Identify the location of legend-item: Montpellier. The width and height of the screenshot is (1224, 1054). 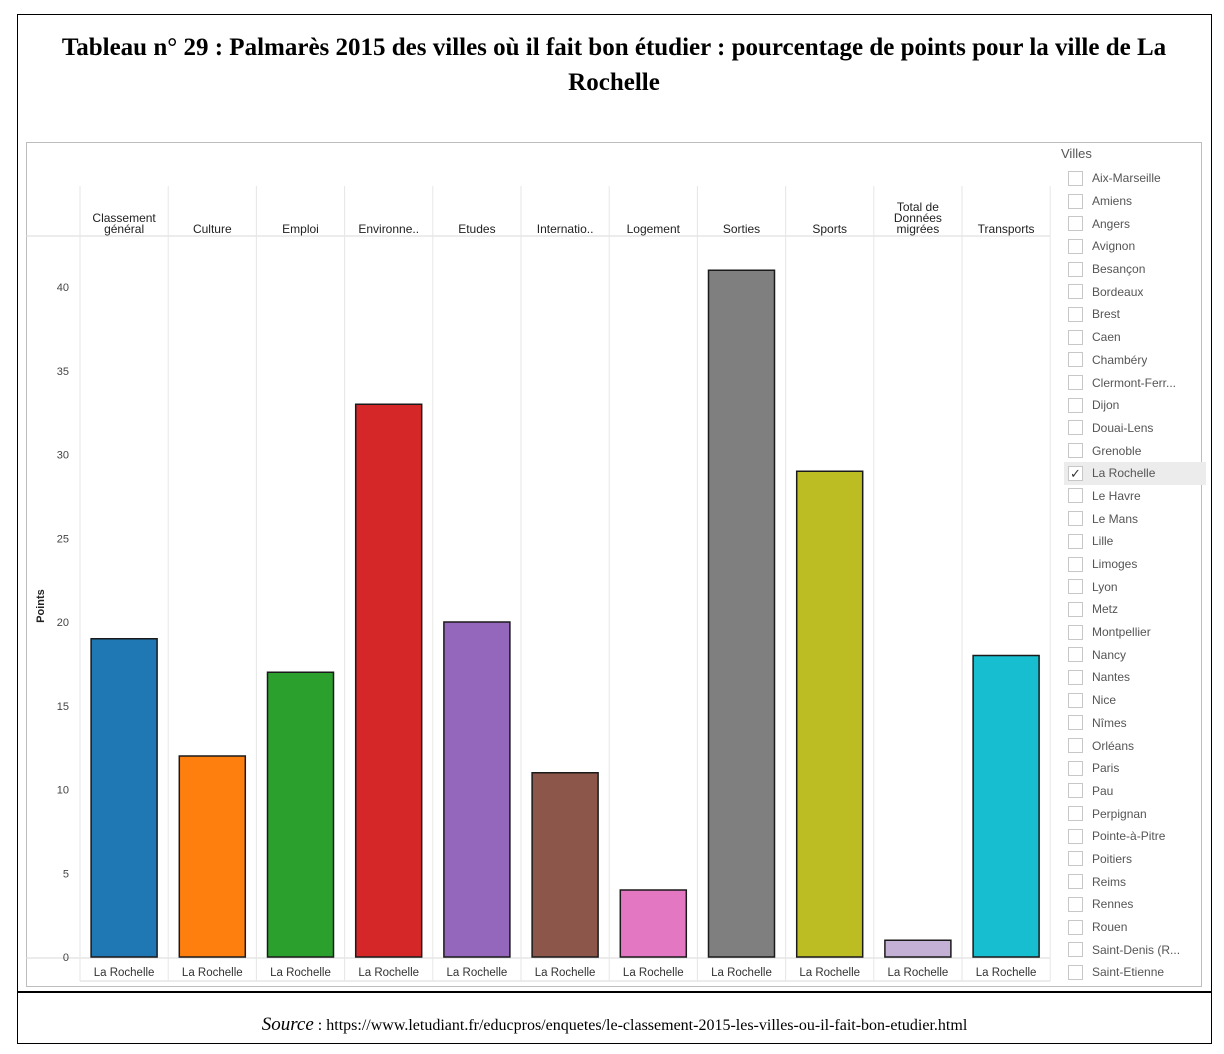
(1135, 632).